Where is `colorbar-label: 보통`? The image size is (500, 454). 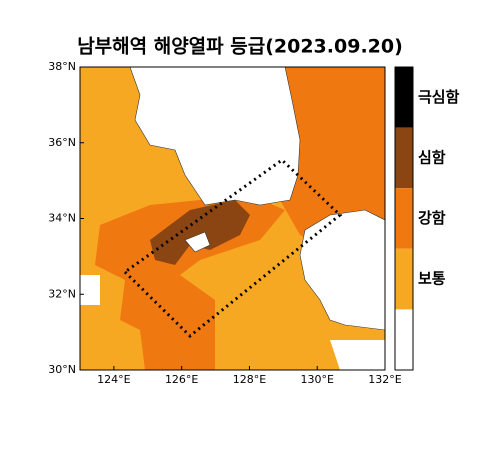
colorbar-label: 보통 is located at coordinates (432, 279).